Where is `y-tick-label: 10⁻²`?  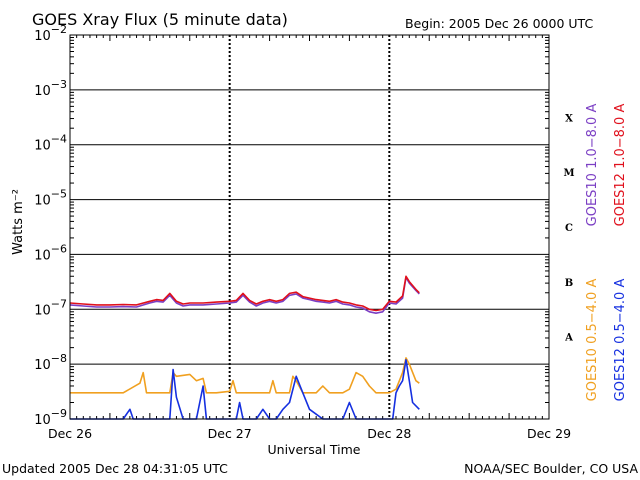 y-tick-label: 10⁻² is located at coordinates (50, 33).